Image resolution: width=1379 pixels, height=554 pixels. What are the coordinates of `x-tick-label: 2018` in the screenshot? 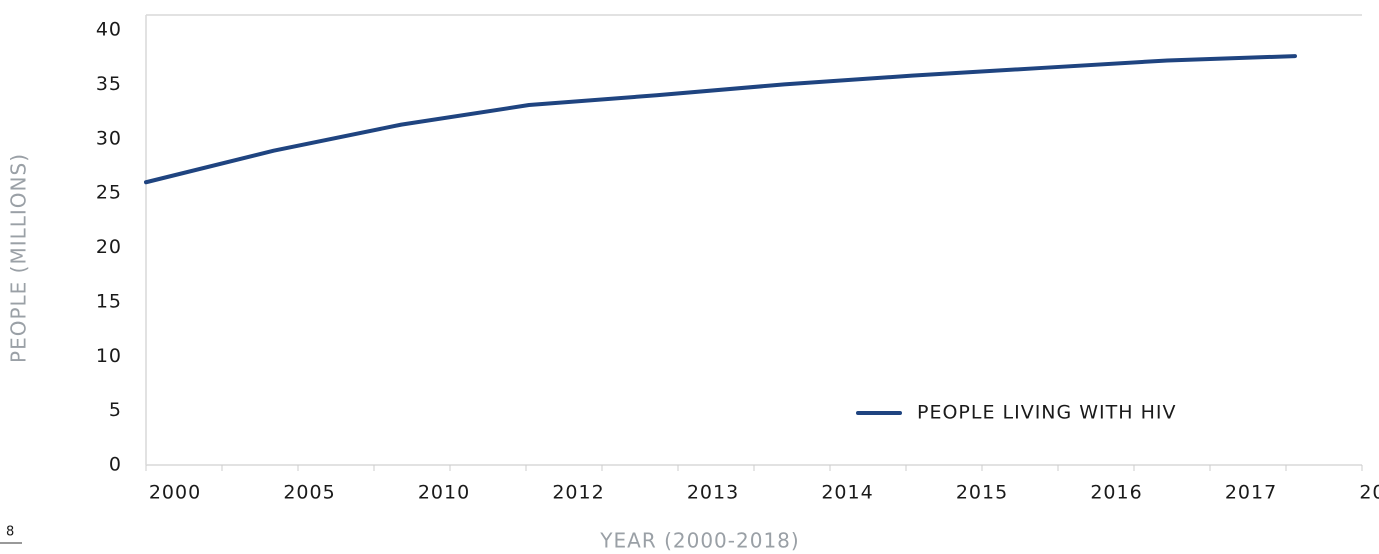 It's located at (1369, 493).